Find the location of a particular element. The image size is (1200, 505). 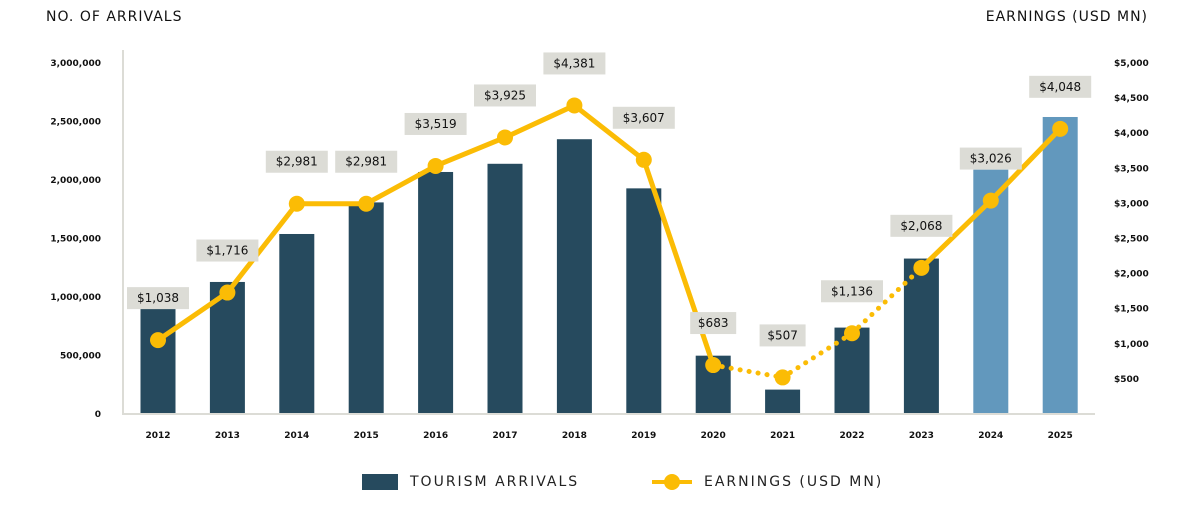

x-tick-label: 2017 is located at coordinates (504, 436).